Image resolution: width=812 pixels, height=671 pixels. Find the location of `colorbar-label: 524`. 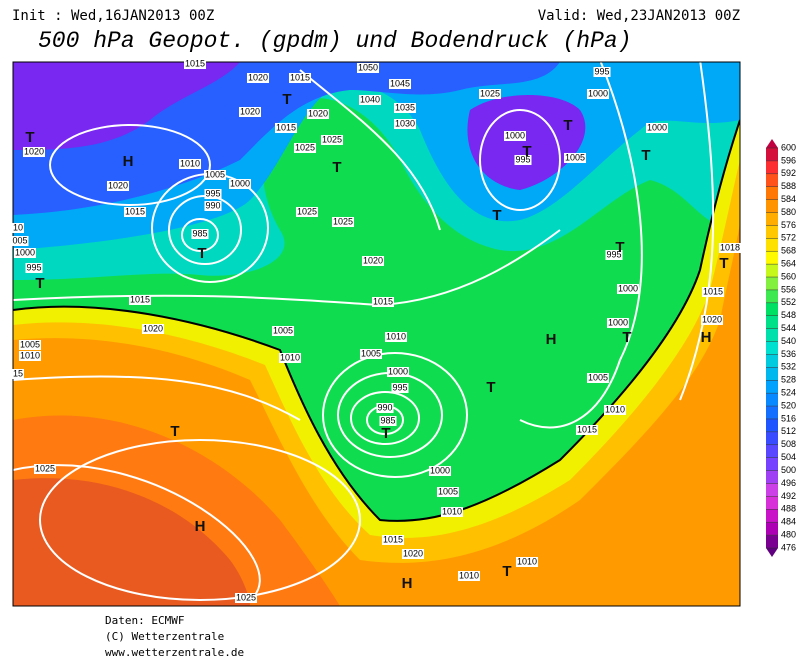

colorbar-label: 524 is located at coordinates (788, 393).